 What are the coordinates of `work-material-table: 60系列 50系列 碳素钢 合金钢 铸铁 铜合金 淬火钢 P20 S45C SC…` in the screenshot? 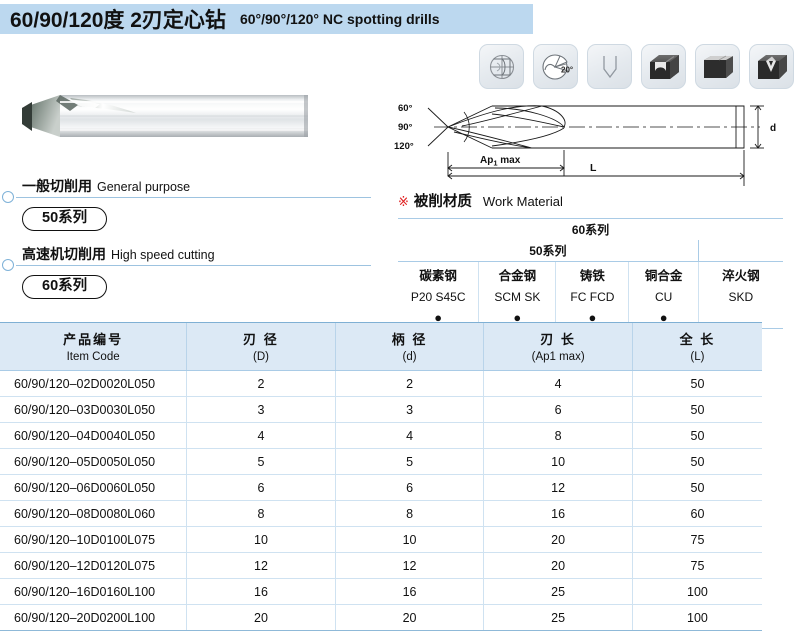 It's located at (590, 273).